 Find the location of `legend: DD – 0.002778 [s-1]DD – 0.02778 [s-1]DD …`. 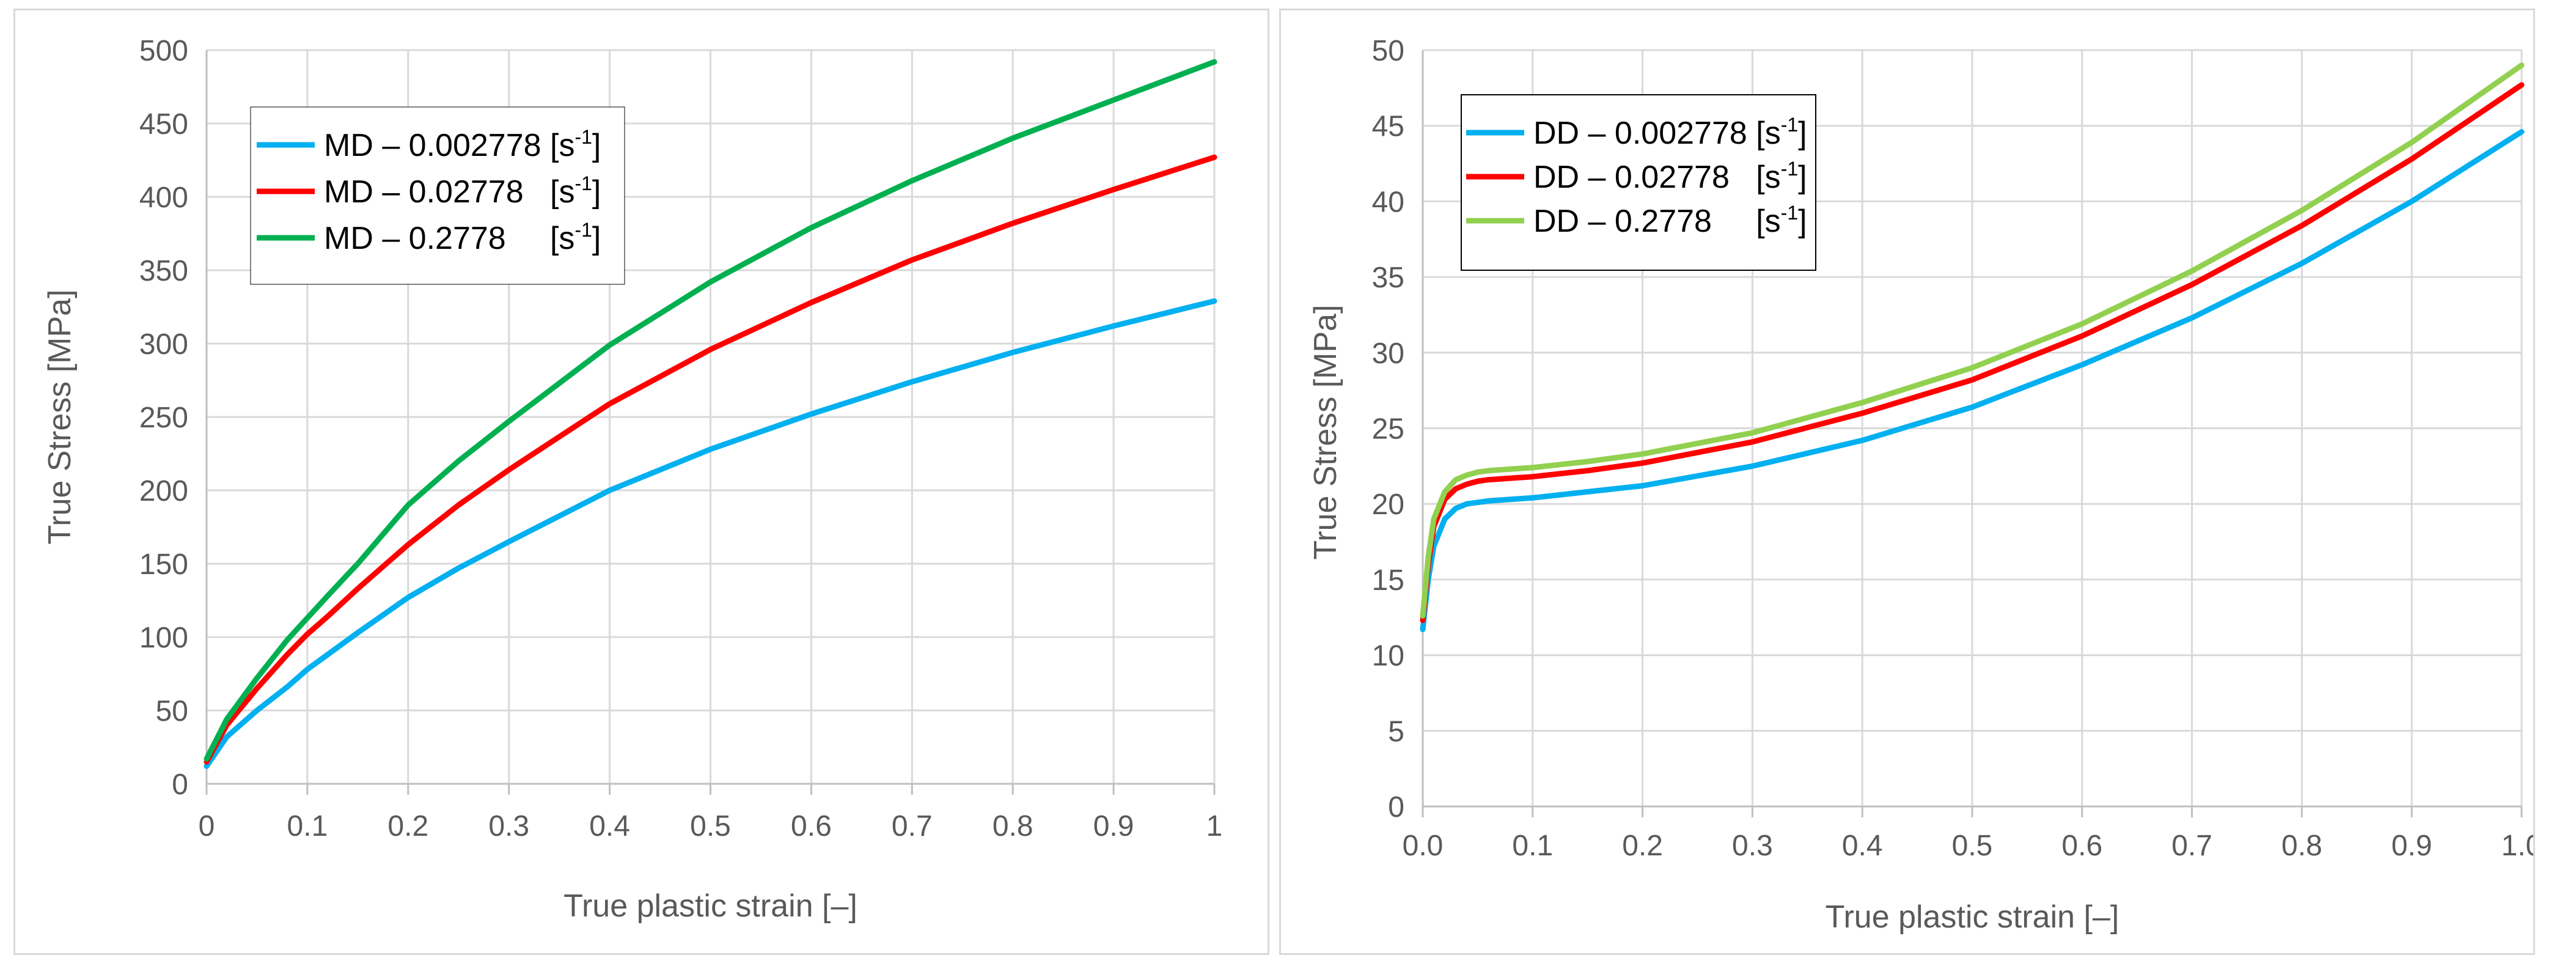

legend: DD – 0.002778 [s-1]DD – 0.02778 [s-1]DD … is located at coordinates (1638, 182).